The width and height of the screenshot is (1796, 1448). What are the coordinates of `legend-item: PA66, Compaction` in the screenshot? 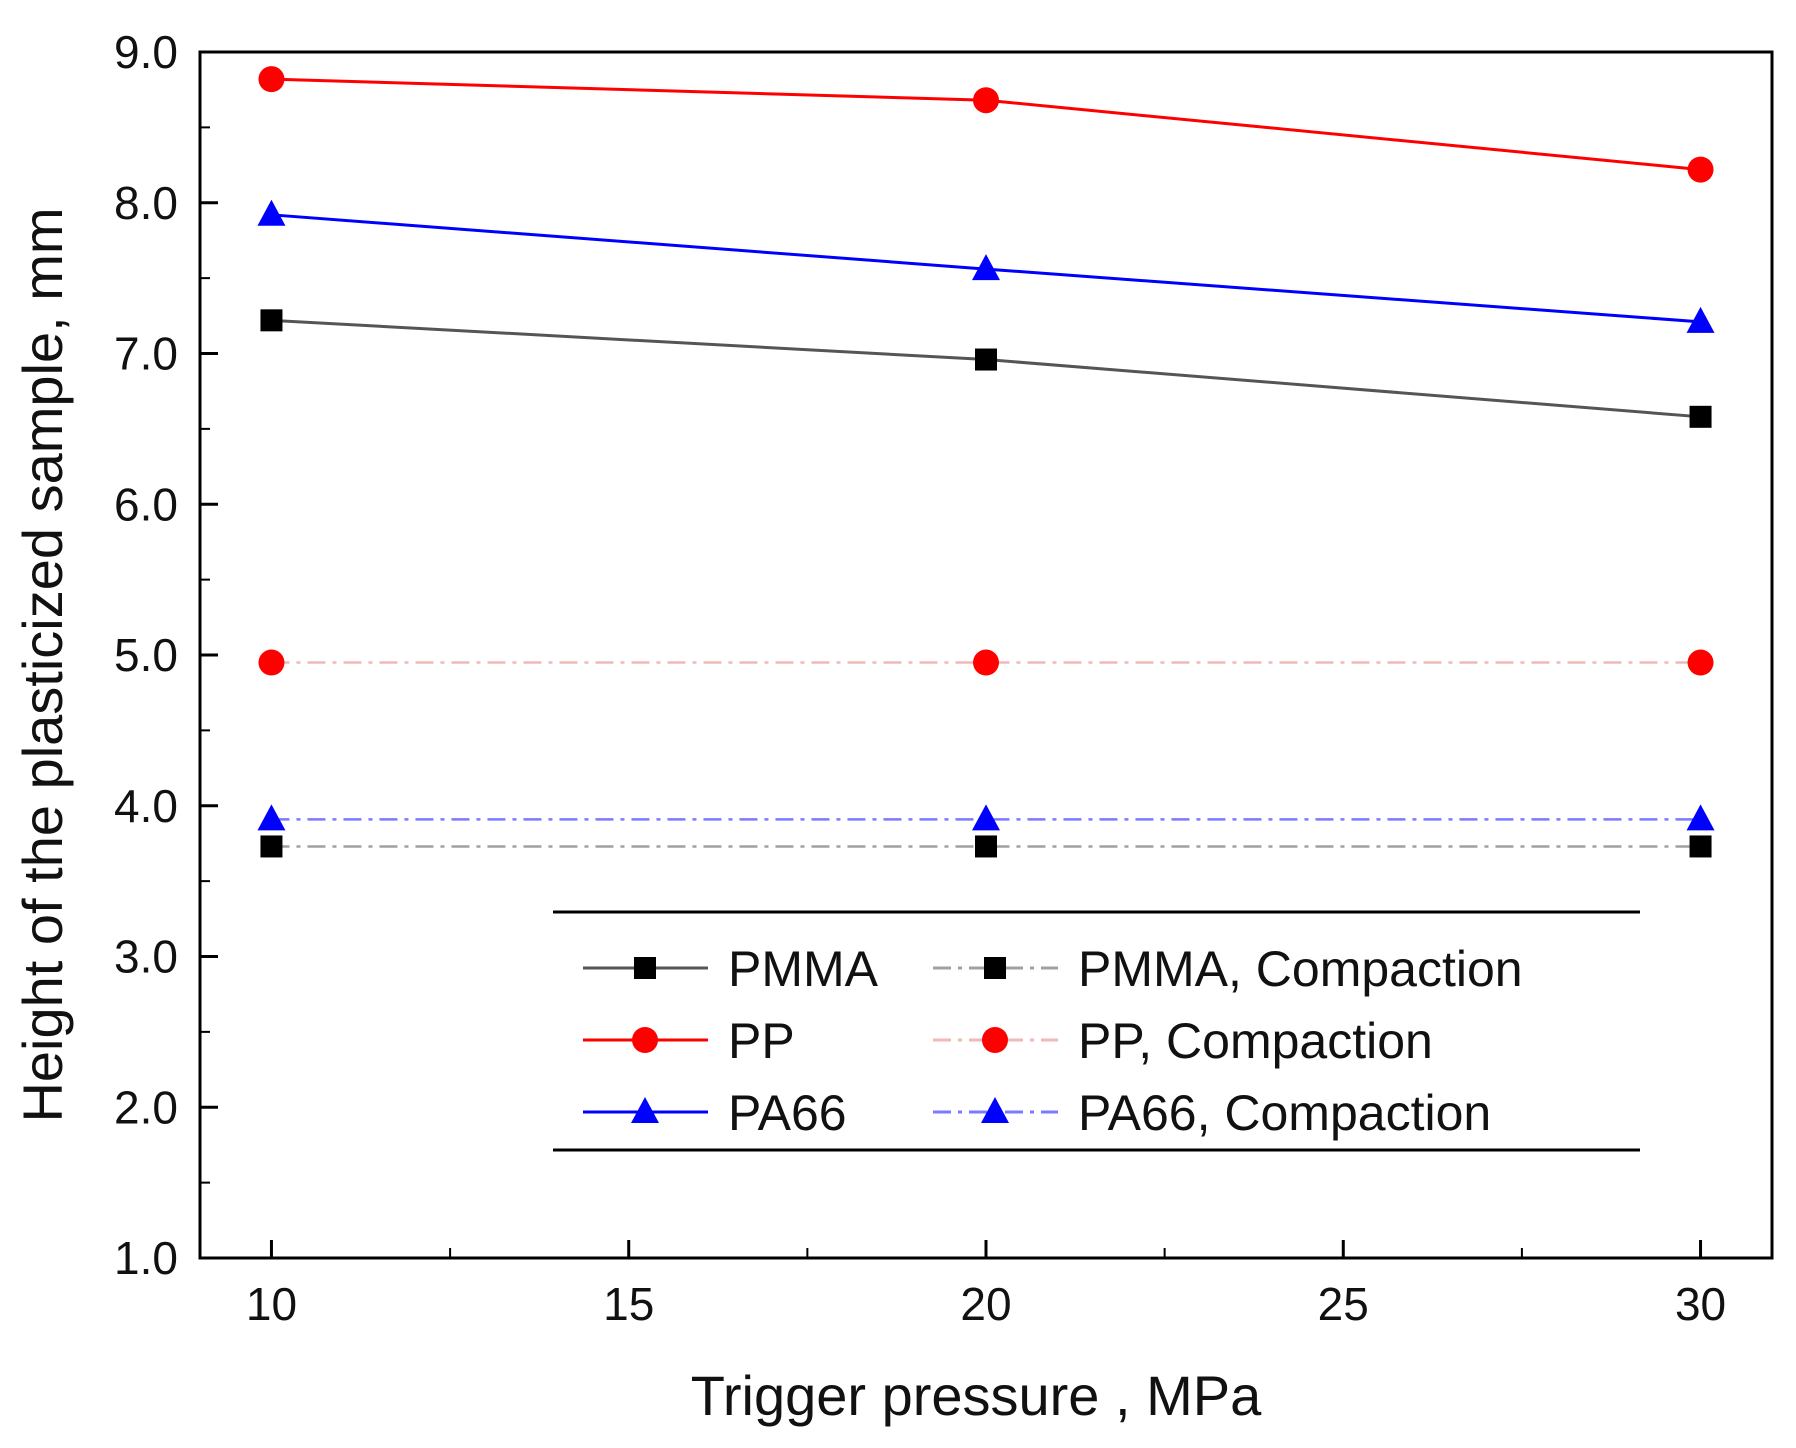 It's located at (1212, 1113).